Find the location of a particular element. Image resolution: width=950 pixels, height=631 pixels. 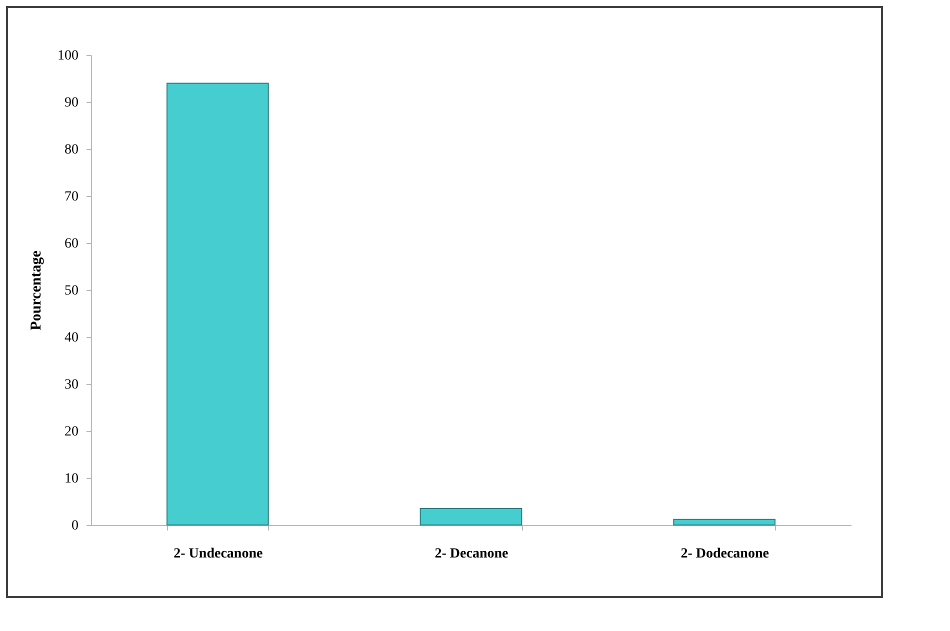

x-tick-label: 2- Decanone is located at coordinates (471, 554).